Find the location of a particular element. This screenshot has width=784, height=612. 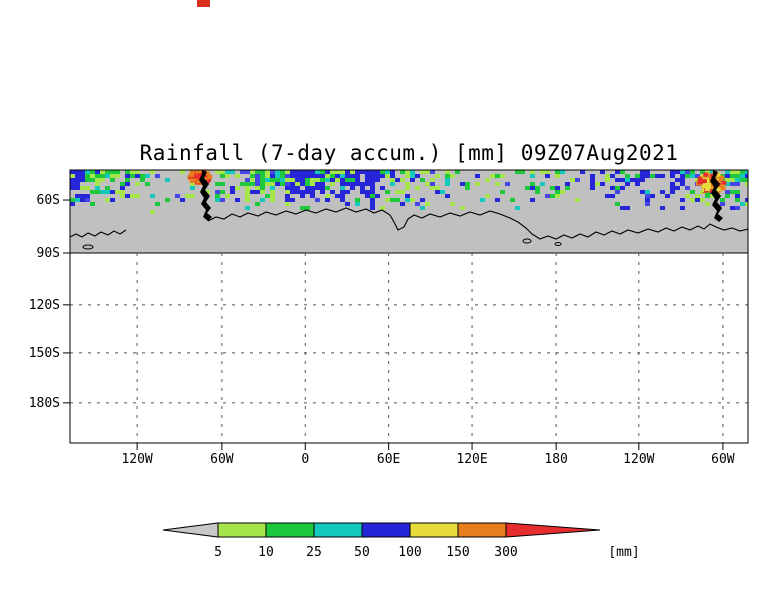

x-tick-label: 180 is located at coordinates (555, 459).